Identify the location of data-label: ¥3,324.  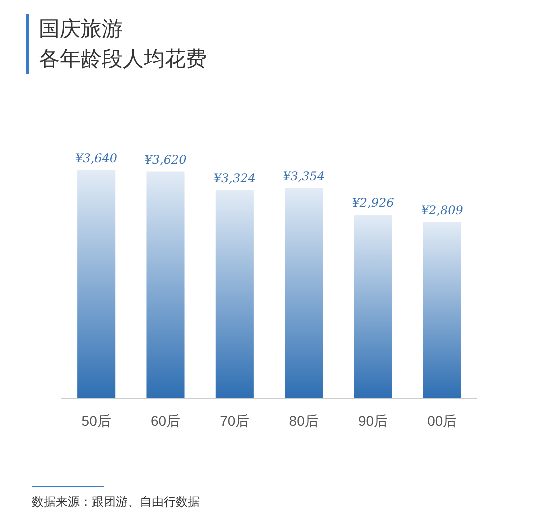
(235, 178).